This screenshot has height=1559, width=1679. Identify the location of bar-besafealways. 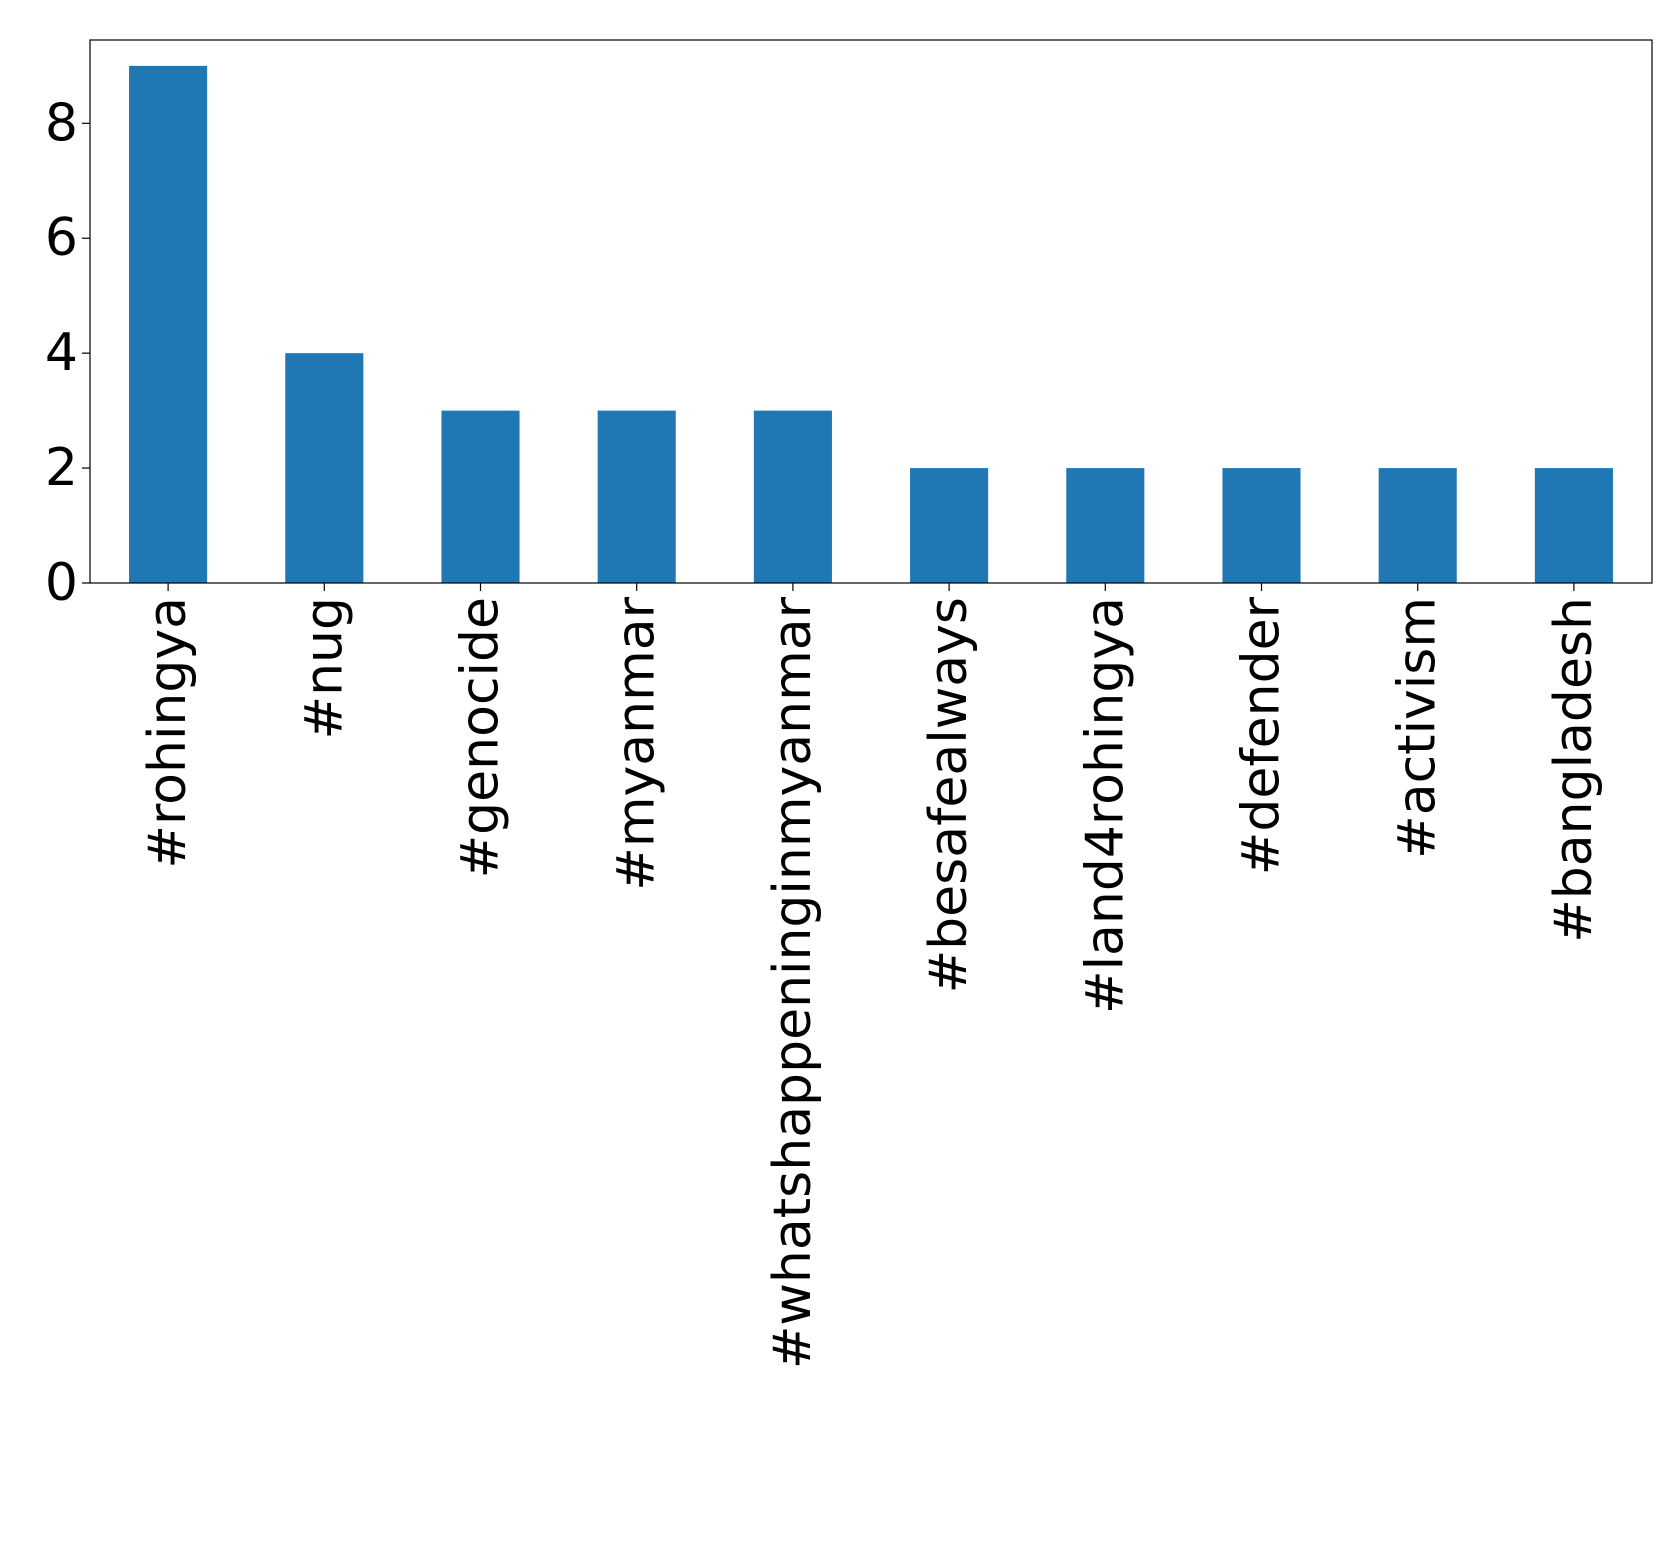
(949, 525).